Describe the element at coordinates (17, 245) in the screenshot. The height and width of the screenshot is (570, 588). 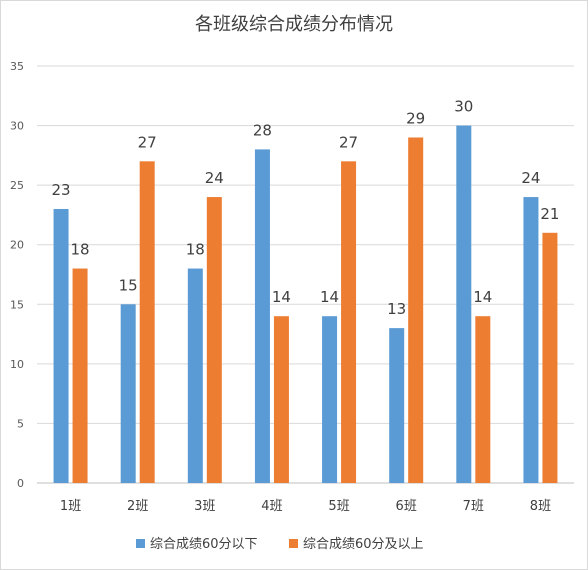
I see `y-tick-label: 20` at that location.